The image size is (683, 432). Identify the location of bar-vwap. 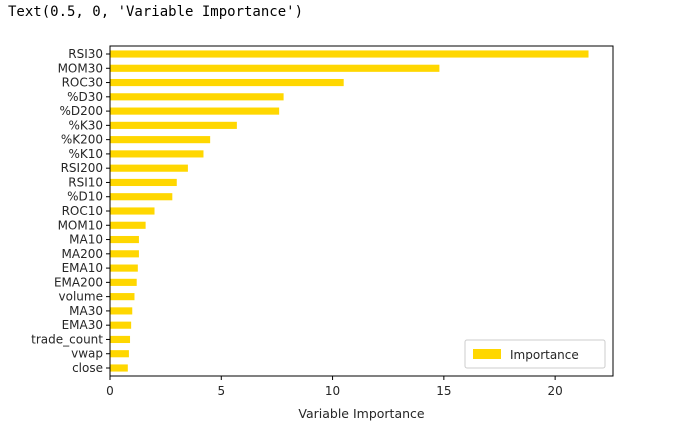
(119, 354).